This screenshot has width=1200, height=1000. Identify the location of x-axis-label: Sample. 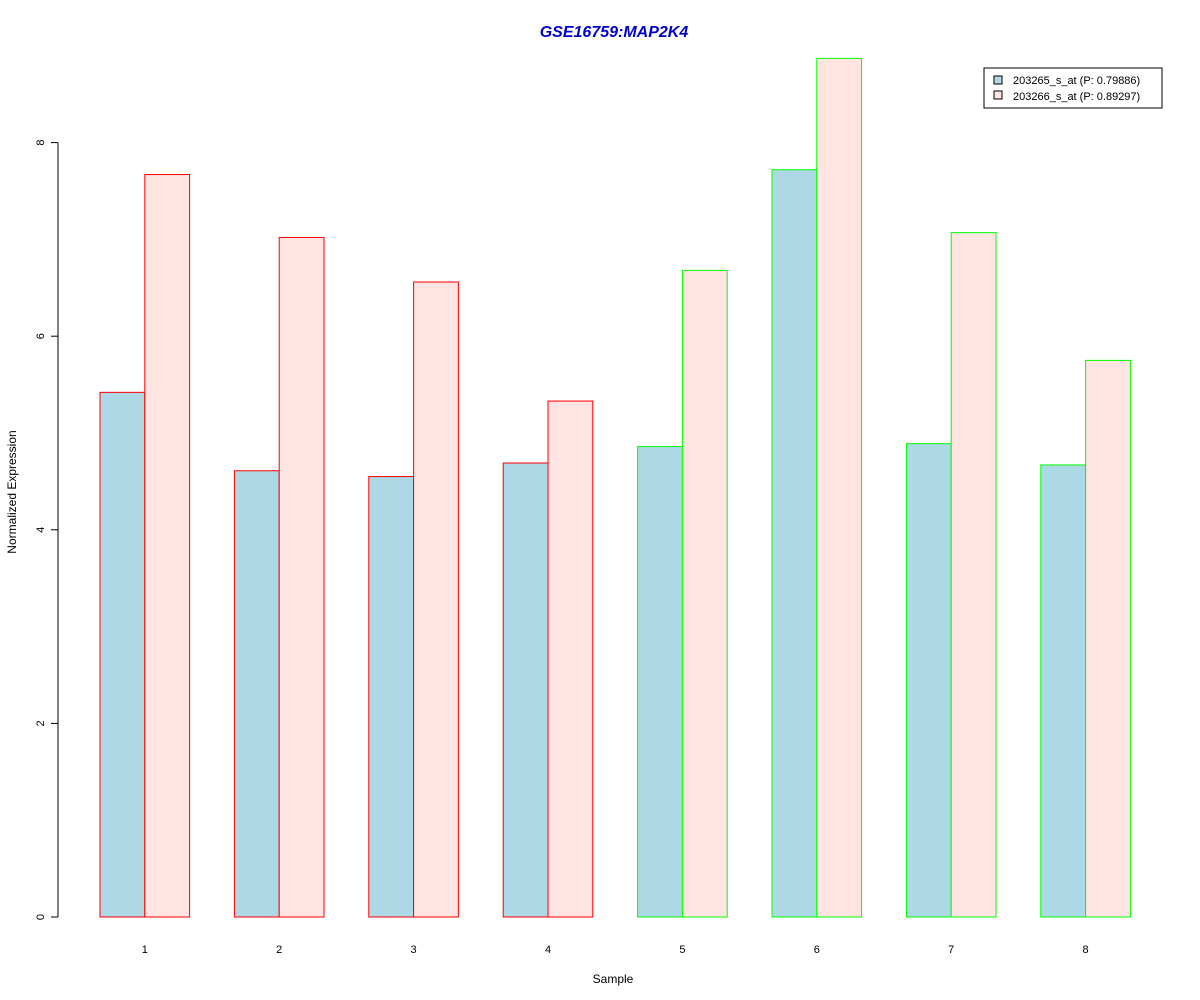
(613, 979).